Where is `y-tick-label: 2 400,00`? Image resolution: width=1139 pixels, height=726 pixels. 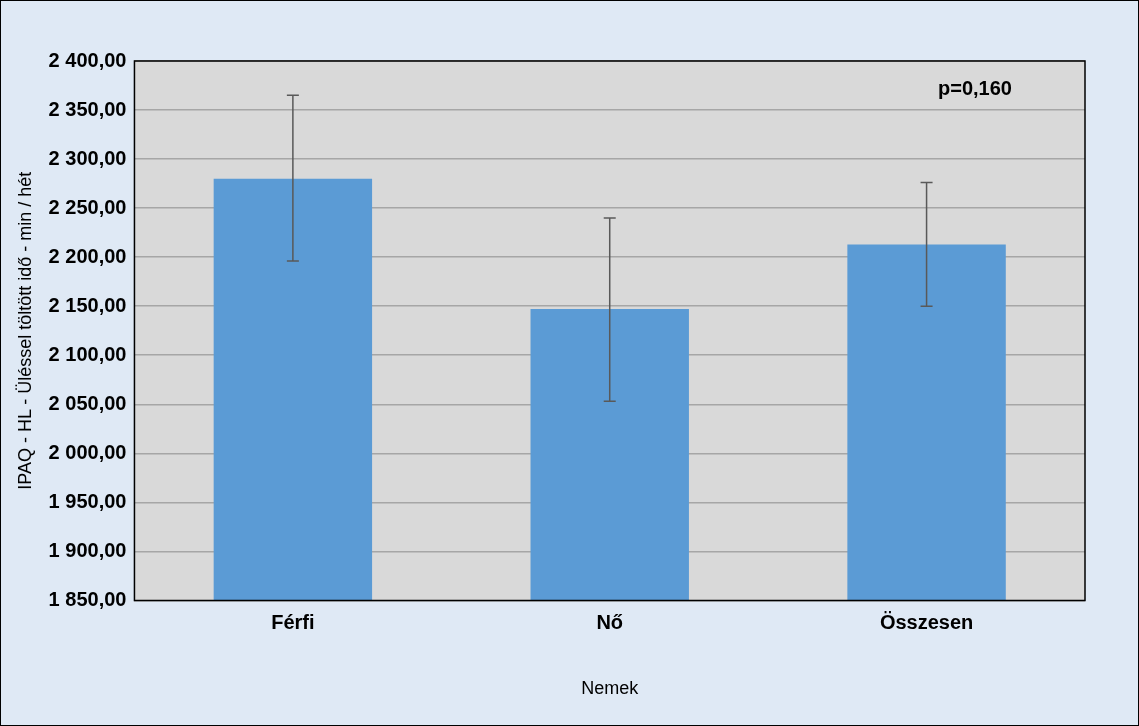 y-tick-label: 2 400,00 is located at coordinates (87, 59).